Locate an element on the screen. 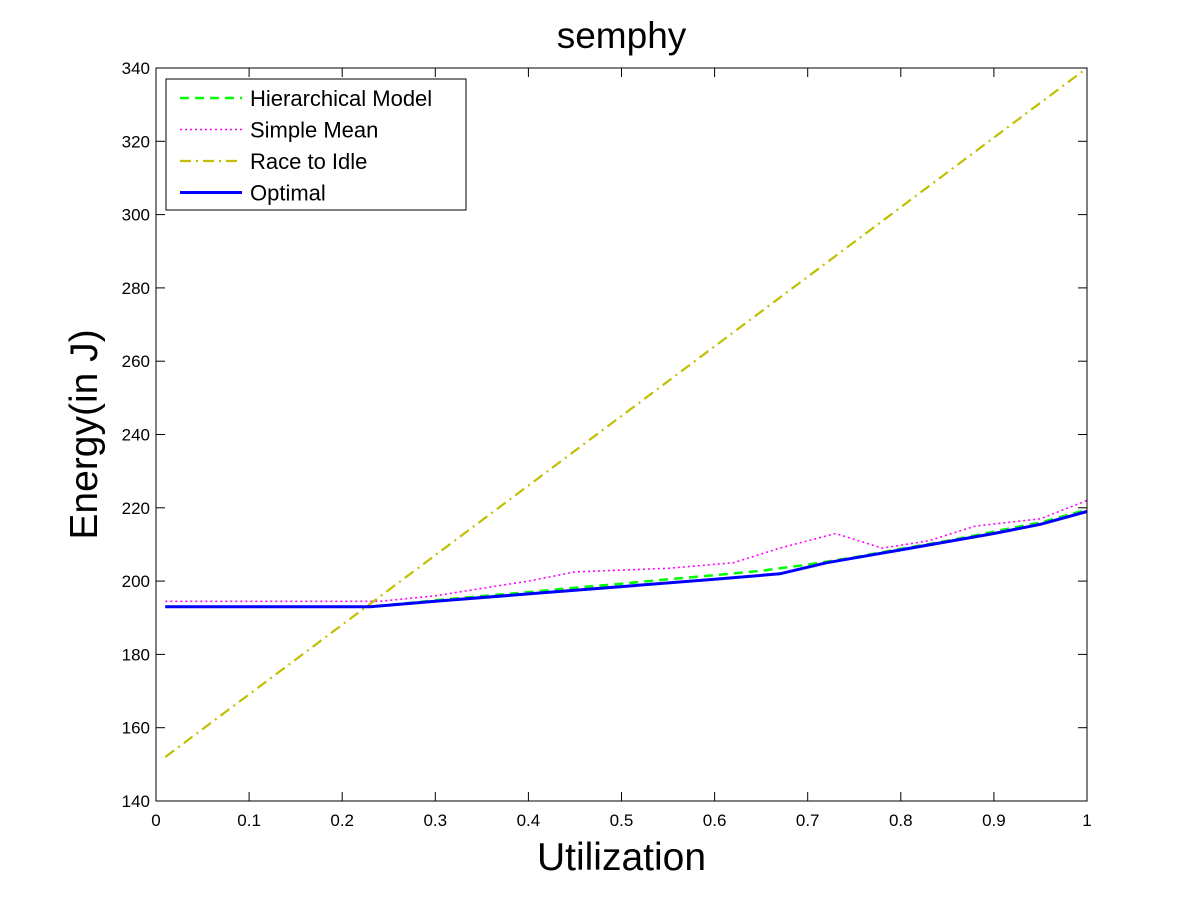 The image size is (1200, 900). x-tick-label: 1 is located at coordinates (1086, 820).